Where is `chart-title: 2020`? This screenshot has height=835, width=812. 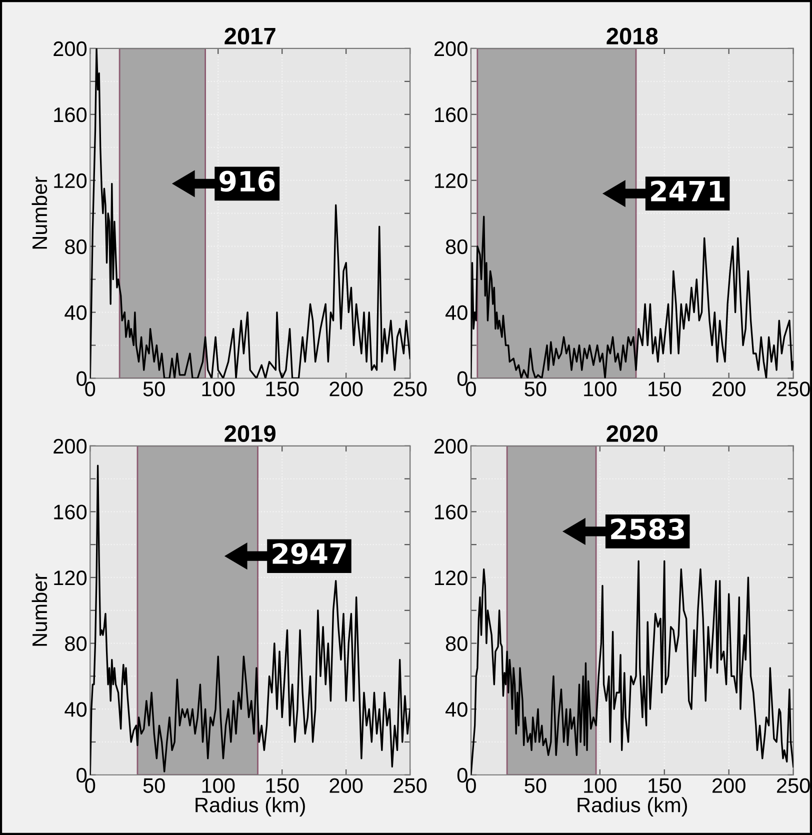 chart-title: 2020 is located at coordinates (632, 433).